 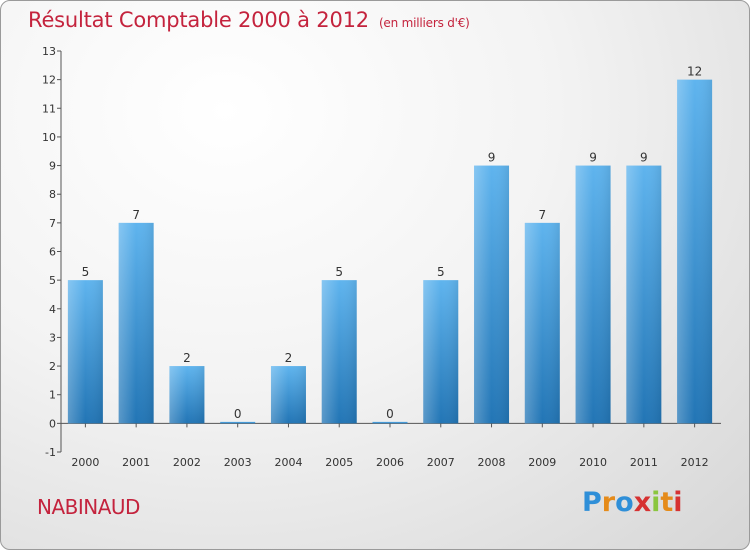 What do you see at coordinates (52, 194) in the screenshot?
I see `y-tick-label: 8` at bounding box center [52, 194].